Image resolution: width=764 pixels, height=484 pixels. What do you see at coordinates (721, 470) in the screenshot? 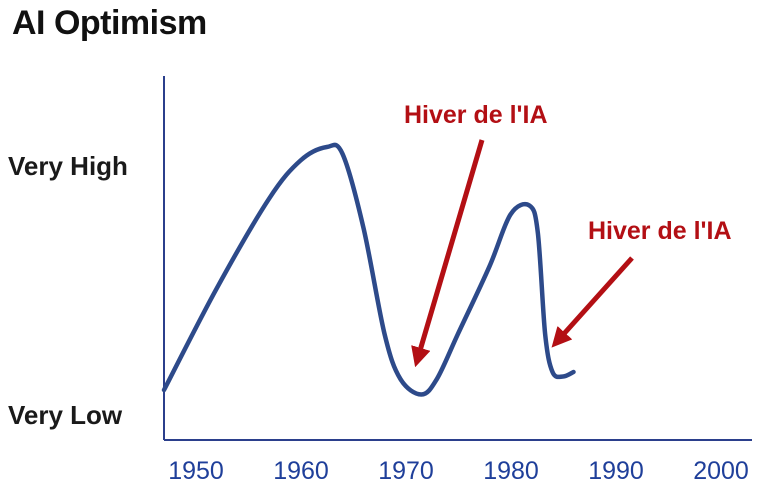
I see `x-tick-label: 2000` at bounding box center [721, 470].